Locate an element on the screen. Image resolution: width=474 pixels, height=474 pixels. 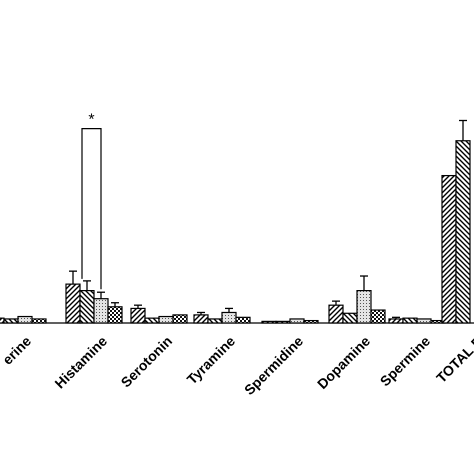
bar-histamine-dotted is located at coordinates (101, 311).